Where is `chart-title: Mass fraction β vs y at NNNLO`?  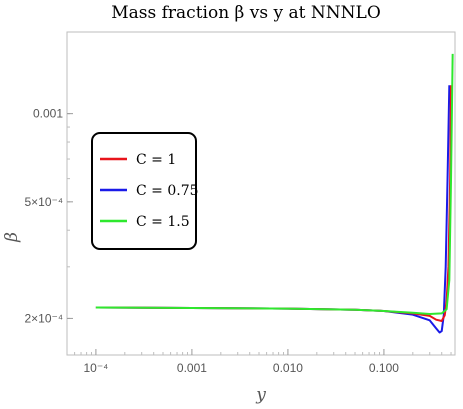 chart-title: Mass fraction β vs y at NNNLO is located at coordinates (246, 13).